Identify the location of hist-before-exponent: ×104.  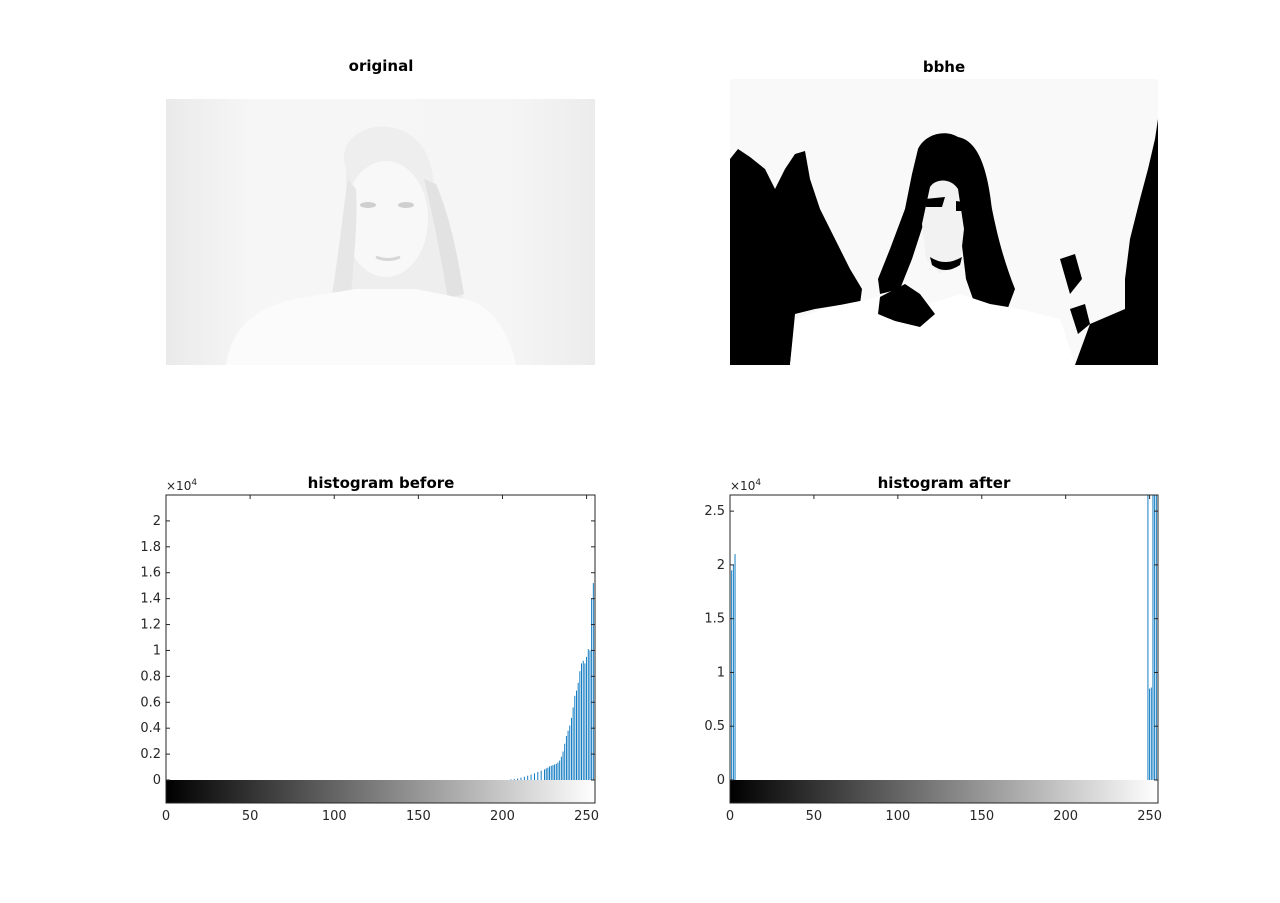
(182, 485).